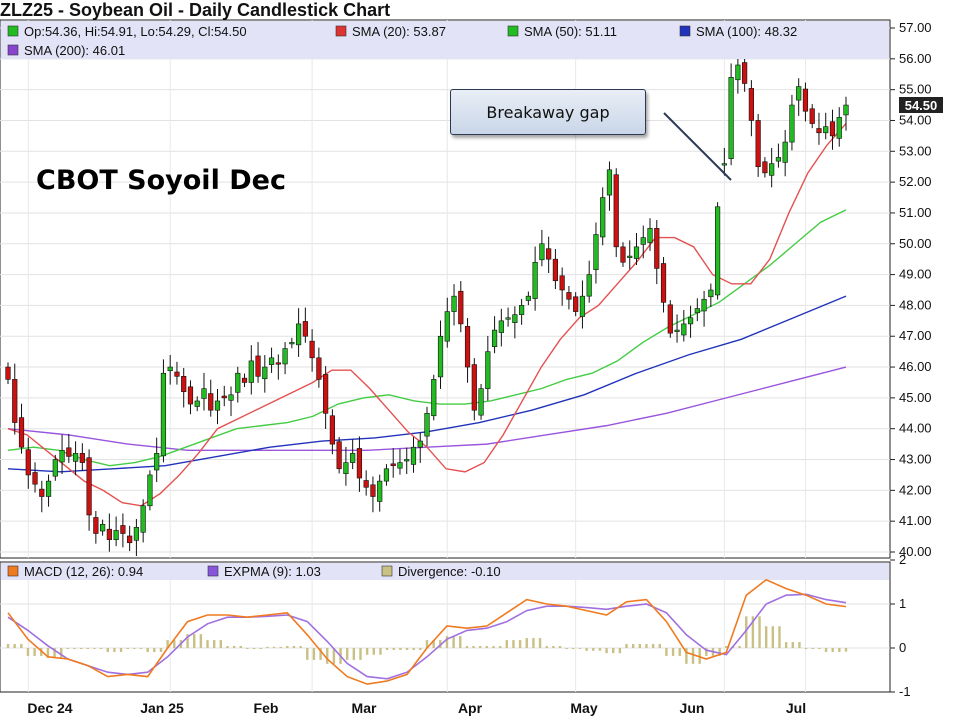 Image resolution: width=960 pixels, height=720 pixels. What do you see at coordinates (272, 571) in the screenshot?
I see `macd-legend-label: EXPMA (9): 1.03` at bounding box center [272, 571].